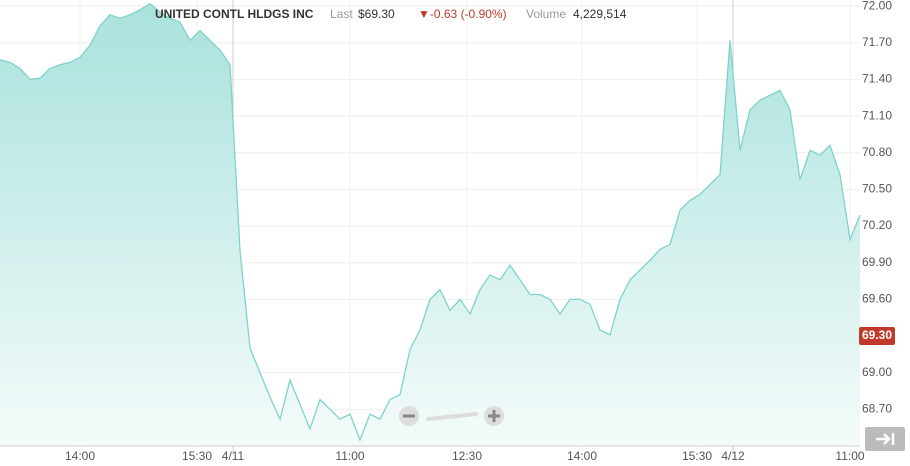 The width and height of the screenshot is (910, 466). What do you see at coordinates (877, 115) in the screenshot?
I see `y-tick-label: 71.10` at bounding box center [877, 115].